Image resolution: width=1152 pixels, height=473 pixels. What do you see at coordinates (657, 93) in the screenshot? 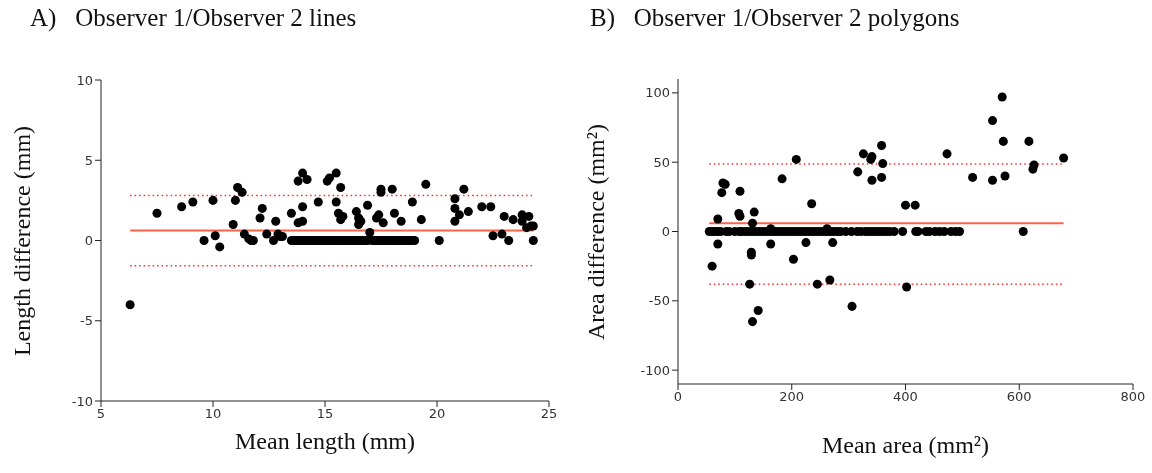
I see `y-tick-label: 100` at bounding box center [657, 93].